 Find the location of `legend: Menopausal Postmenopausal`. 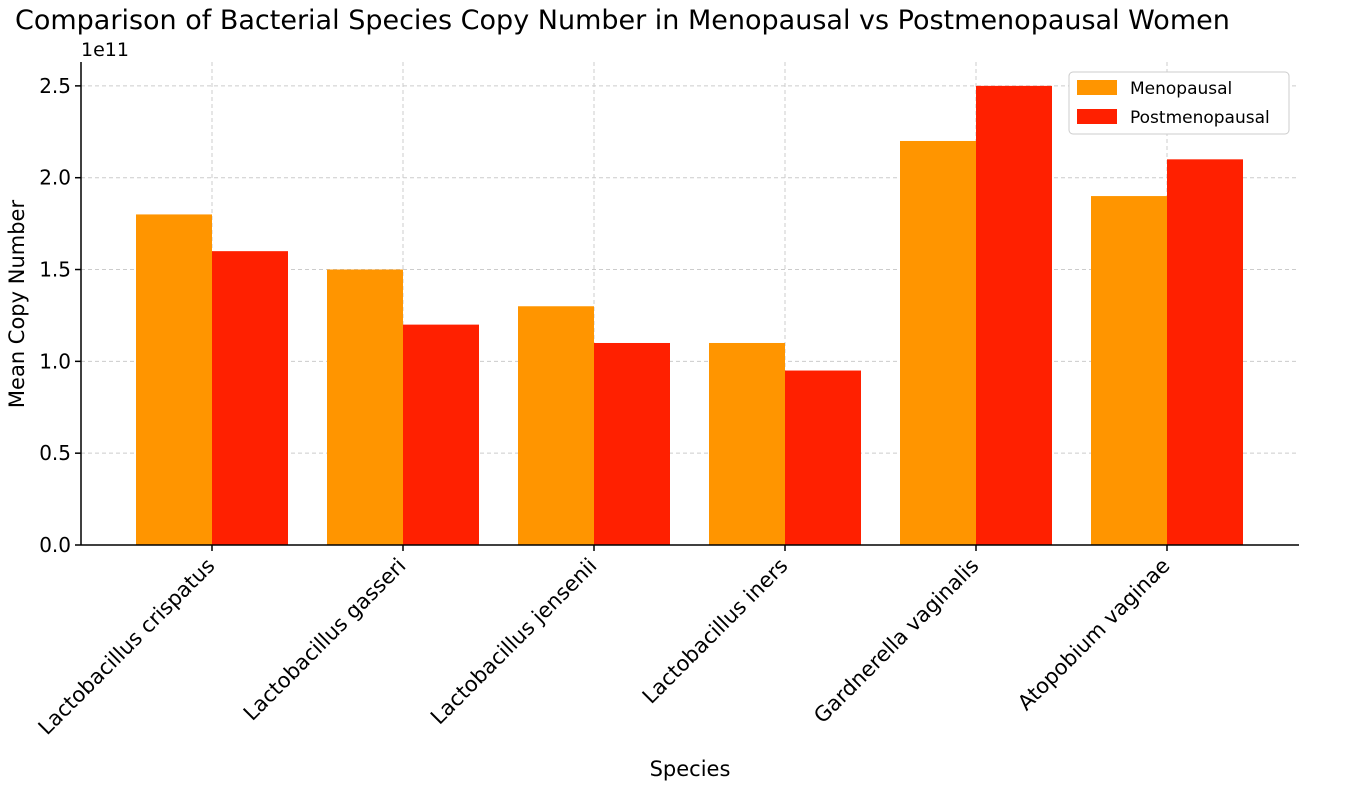

legend: Menopausal Postmenopausal is located at coordinates (1179, 103).